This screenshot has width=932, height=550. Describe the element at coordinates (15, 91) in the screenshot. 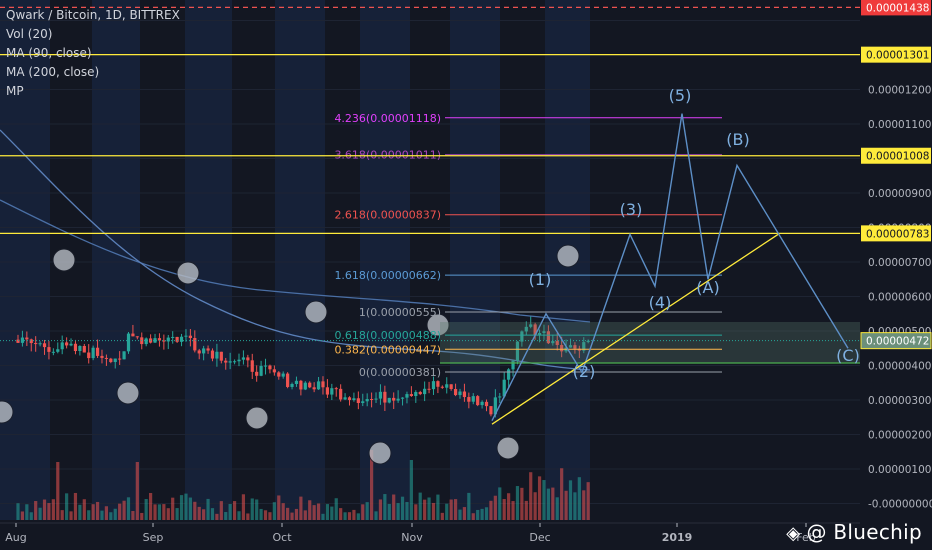

I see `mp-indicator-label: MP` at that location.